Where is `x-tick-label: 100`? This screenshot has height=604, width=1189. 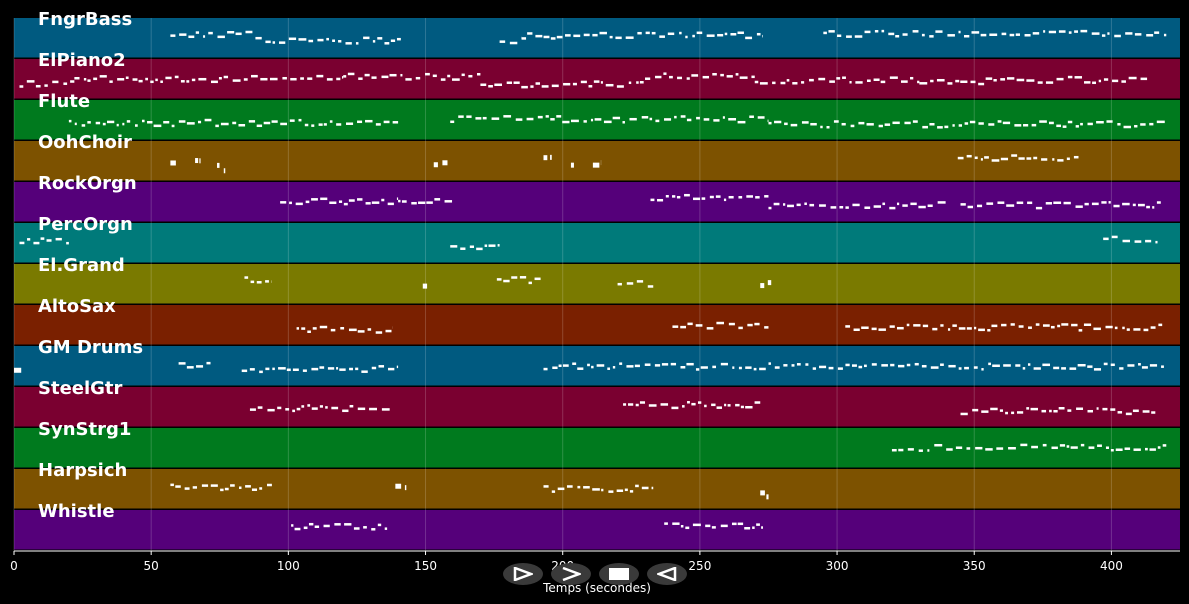 x-tick-label: 100 is located at coordinates (288, 566).